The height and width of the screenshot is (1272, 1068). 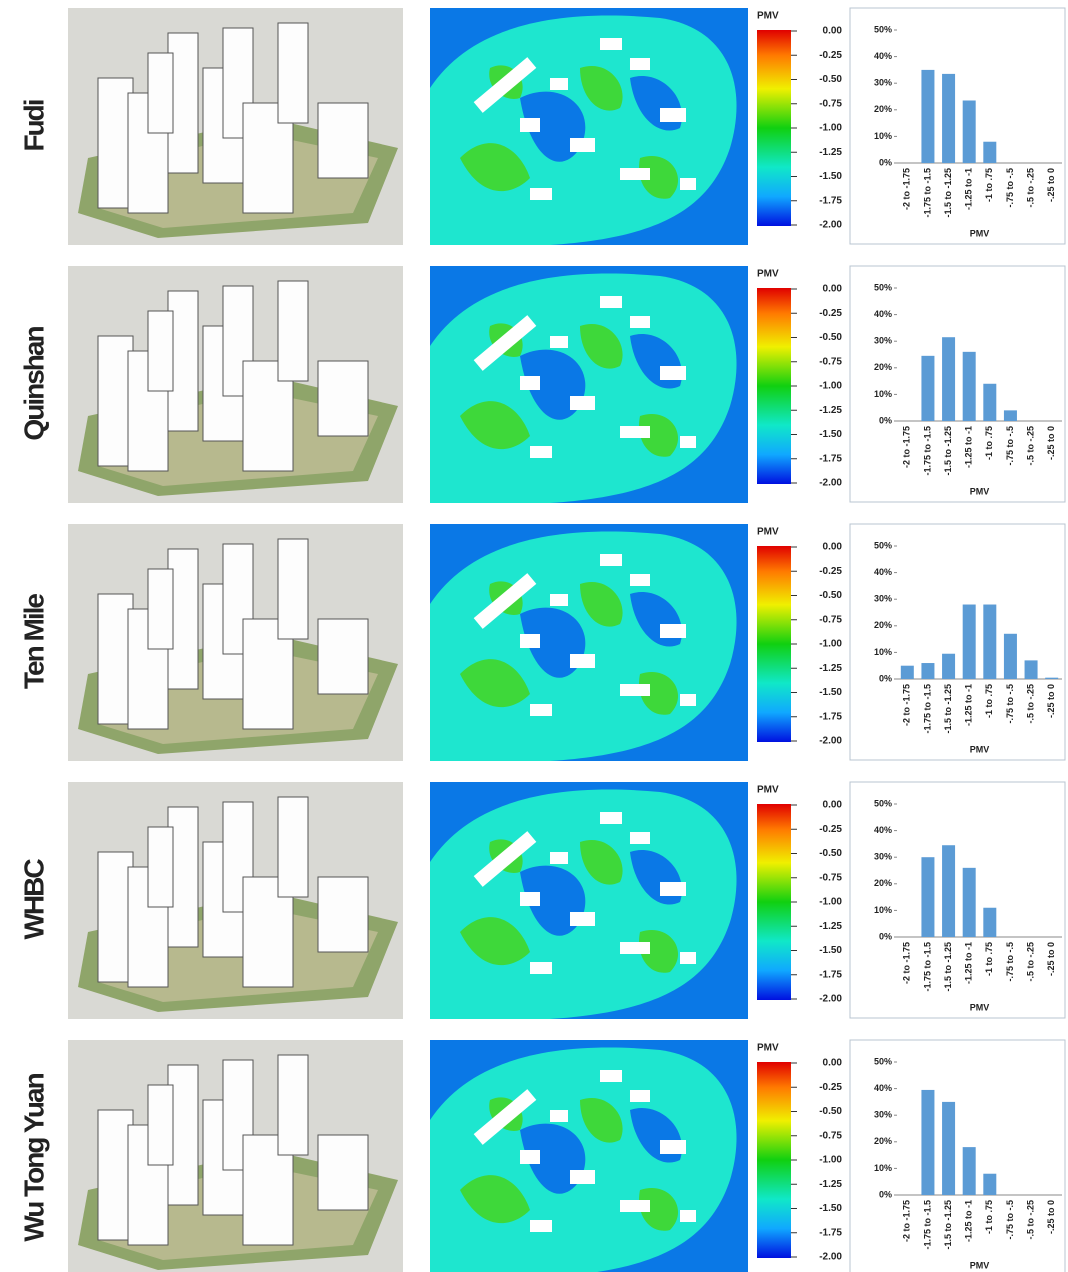 What do you see at coordinates (33, 1157) in the screenshot?
I see `site-label: Wu Tong Yuan` at bounding box center [33, 1157].